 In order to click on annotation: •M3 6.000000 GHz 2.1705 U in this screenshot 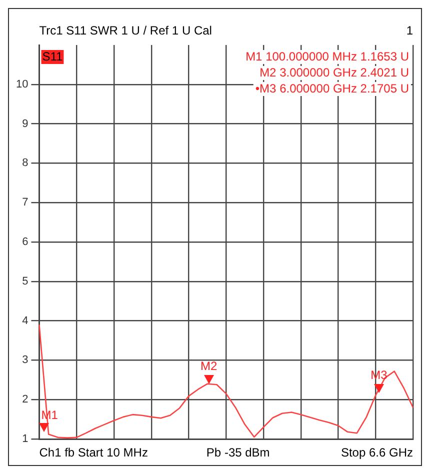, I will do `click(332, 88)`.